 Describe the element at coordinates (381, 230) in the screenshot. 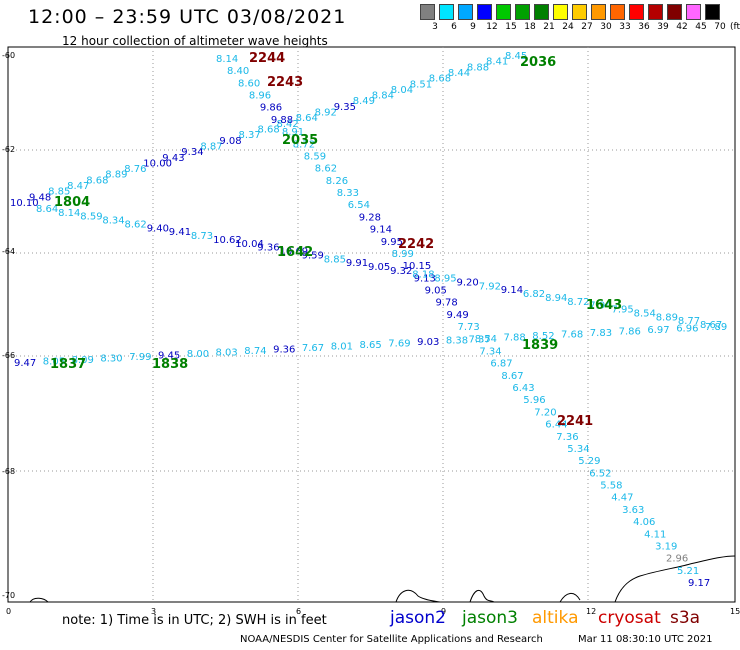

I see `wave-reading-s-track: 9.14` at that location.